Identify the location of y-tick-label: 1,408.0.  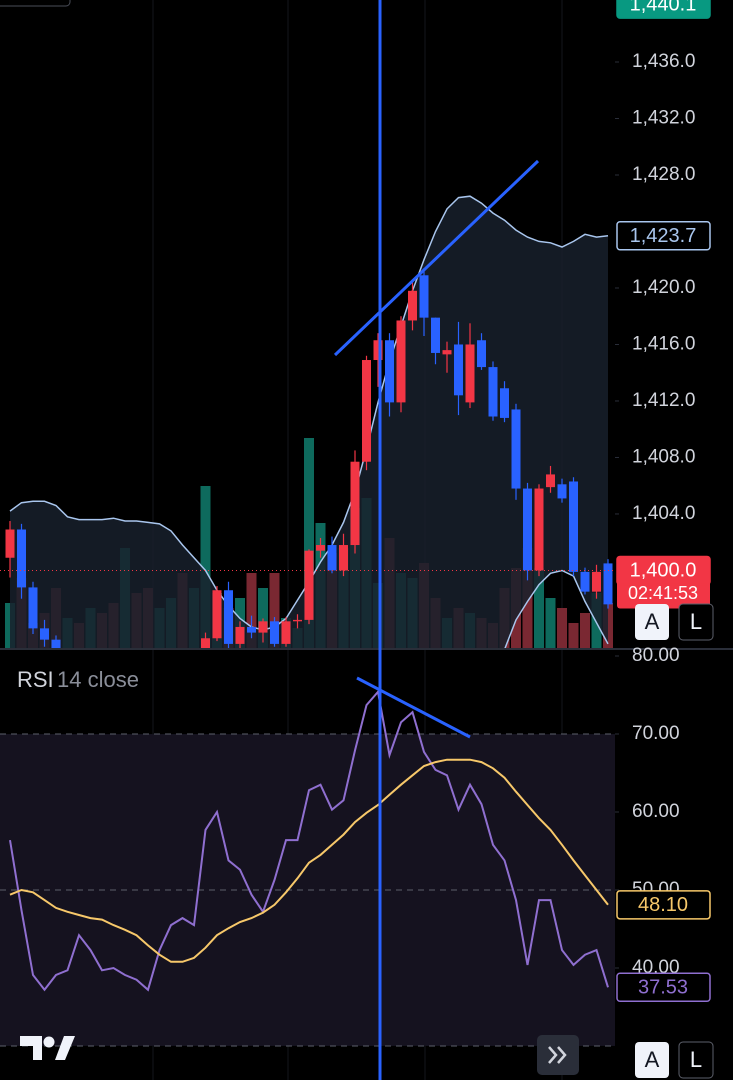
(663, 456).